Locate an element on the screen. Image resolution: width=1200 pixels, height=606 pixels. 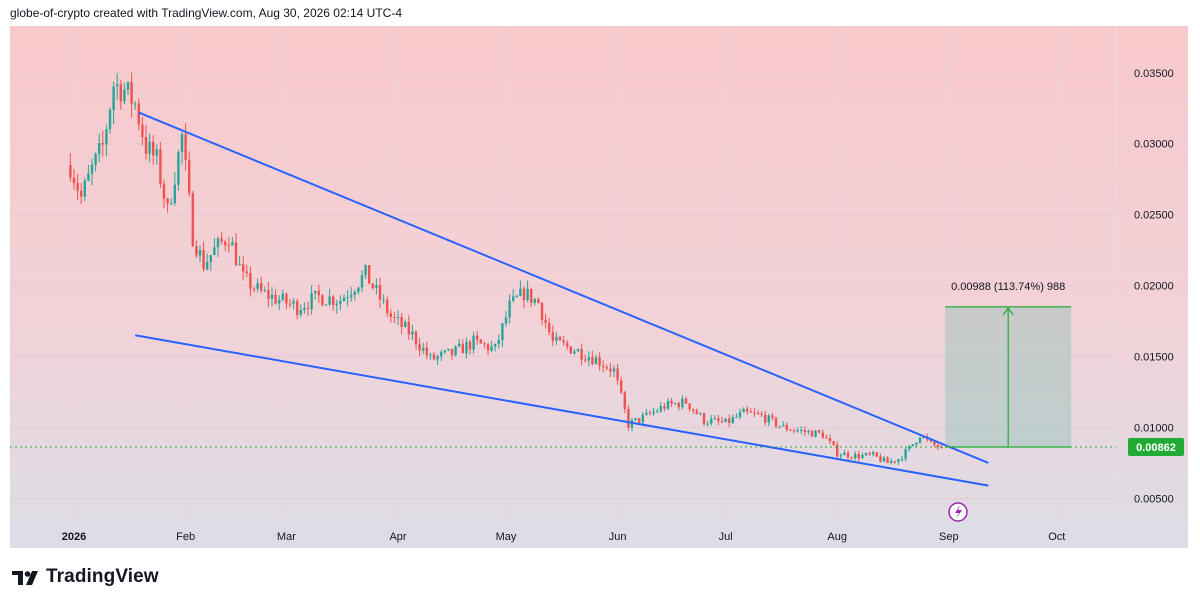
tradingview-logo-text: TradingView is located at coordinates (102, 576).